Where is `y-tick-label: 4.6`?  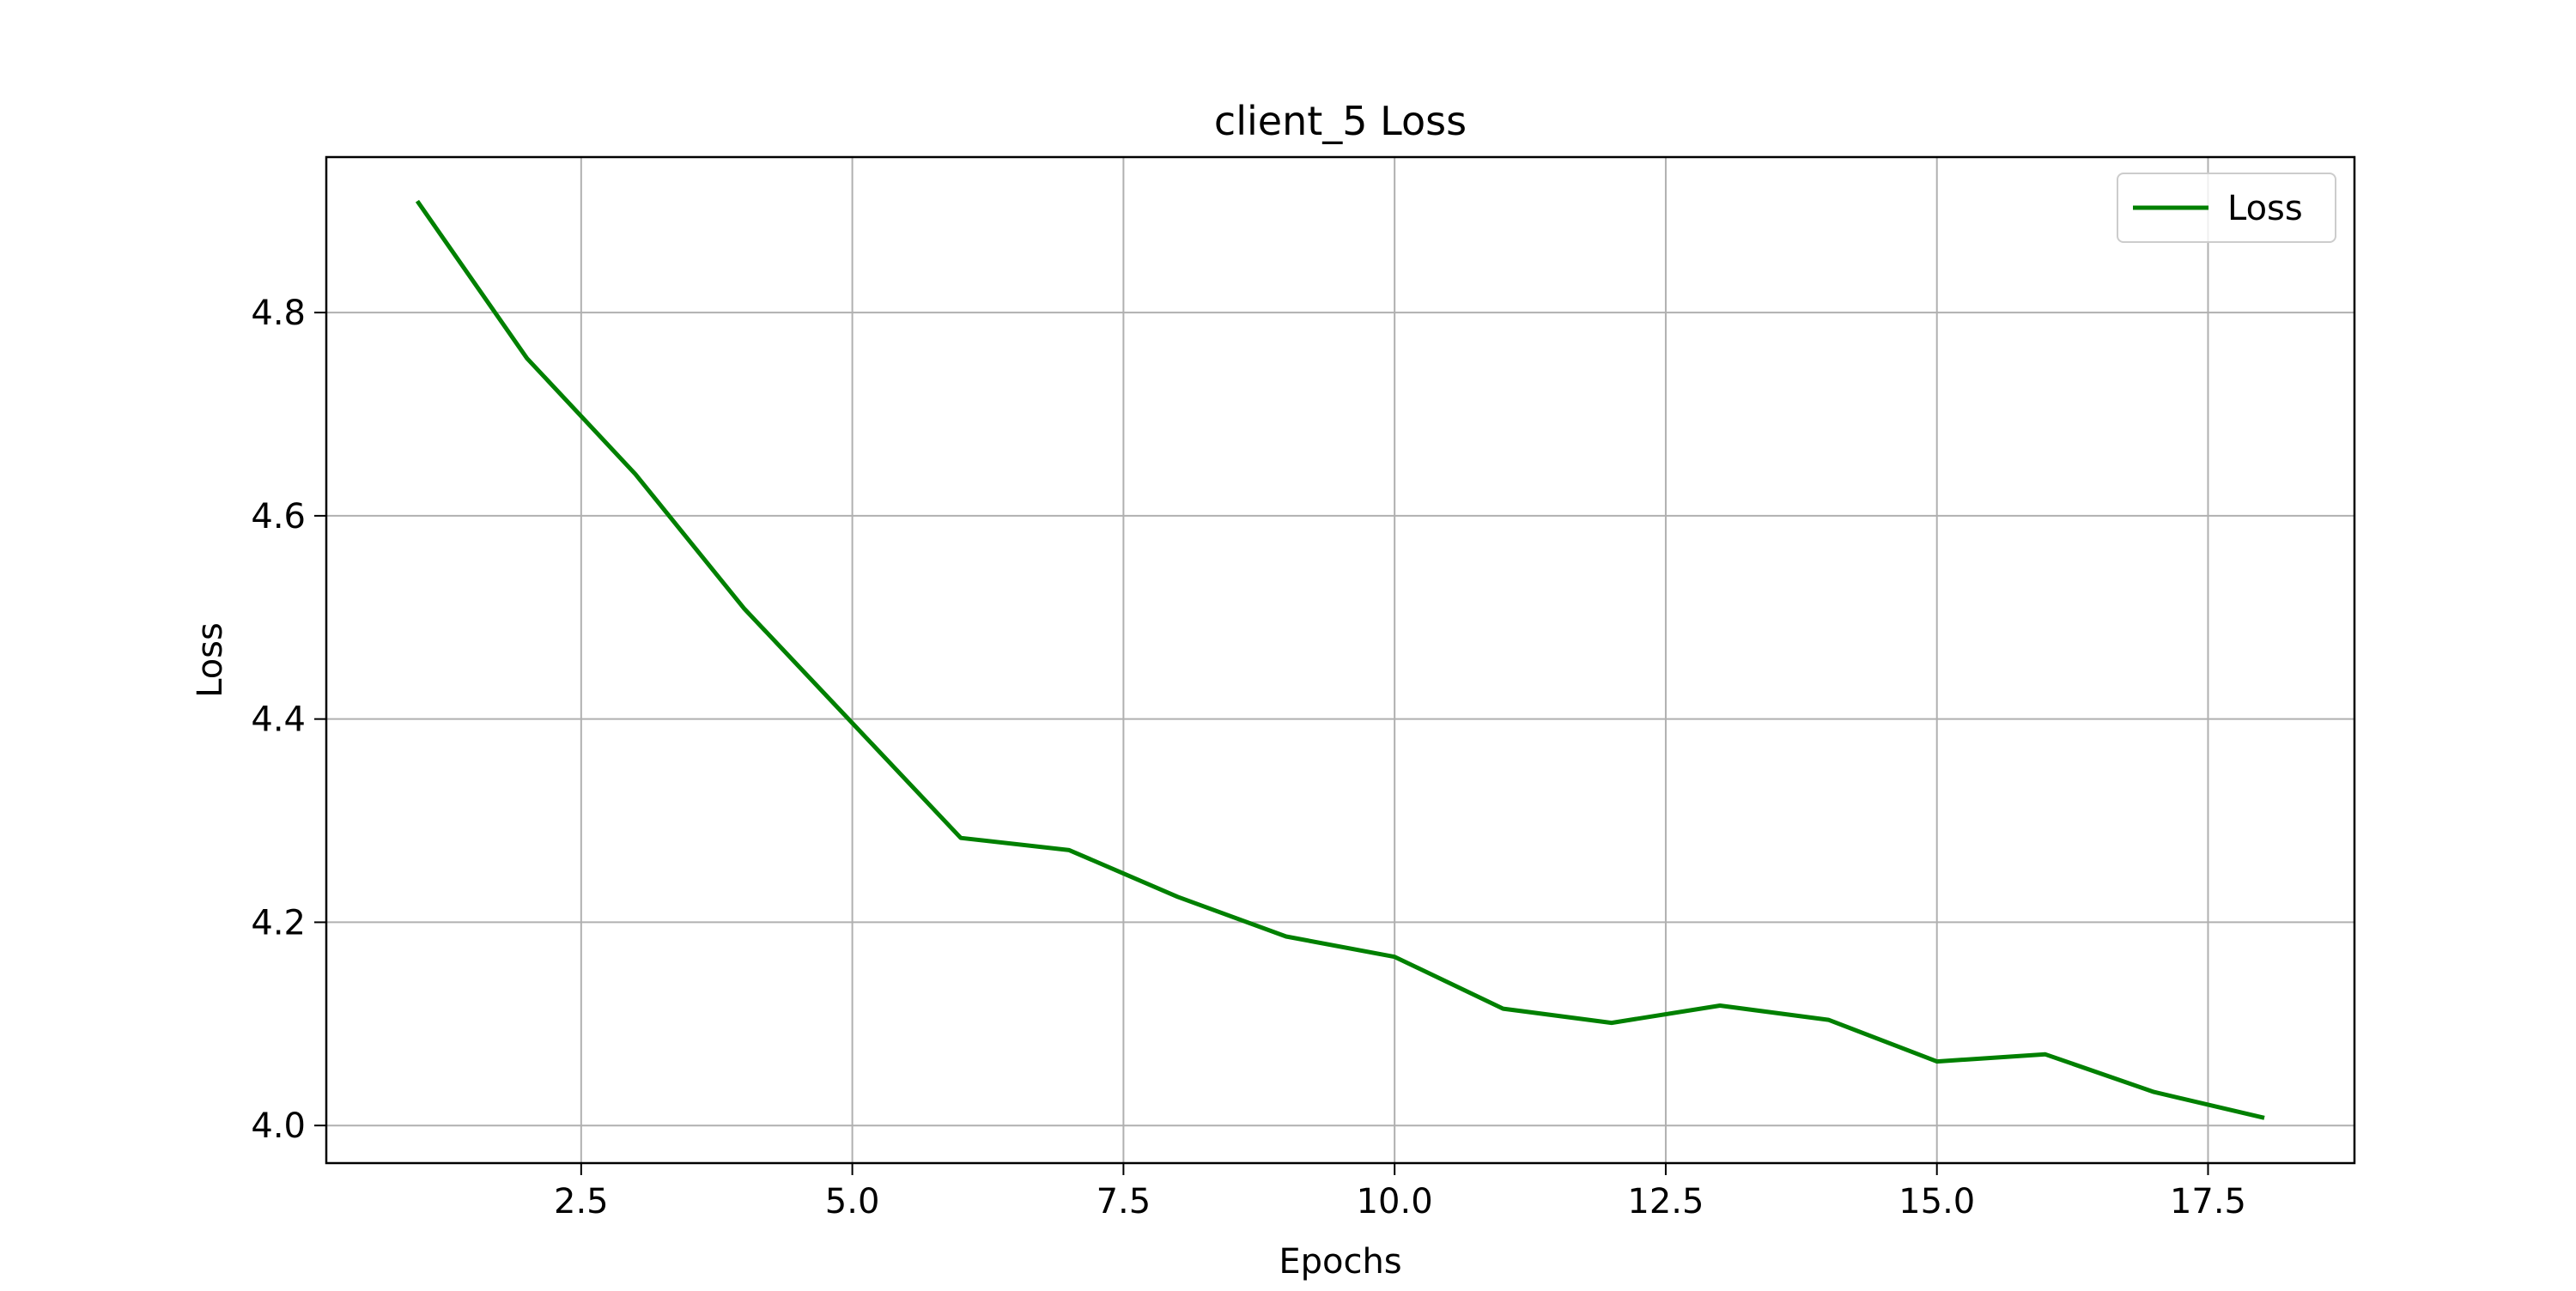
y-tick-label: 4.6 is located at coordinates (279, 517).